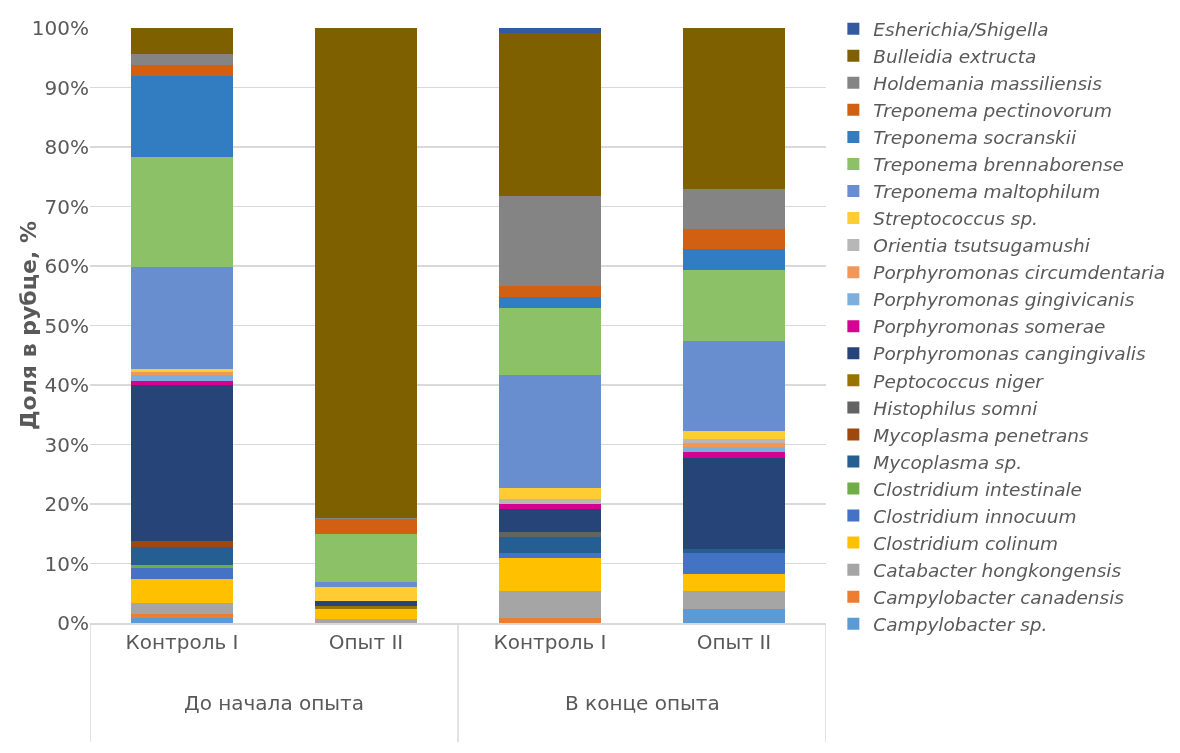  I want to click on y-tick-label: 0%, so click(73, 623).